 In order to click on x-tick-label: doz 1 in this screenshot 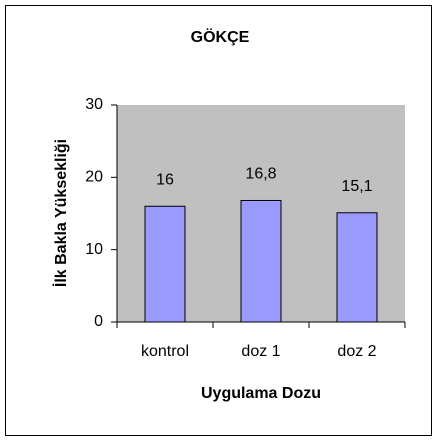, I will do `click(260, 351)`.